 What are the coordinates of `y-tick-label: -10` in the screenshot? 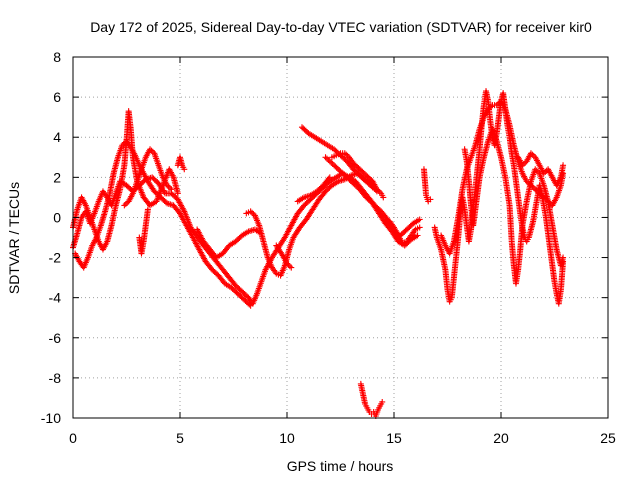 It's located at (51, 418).